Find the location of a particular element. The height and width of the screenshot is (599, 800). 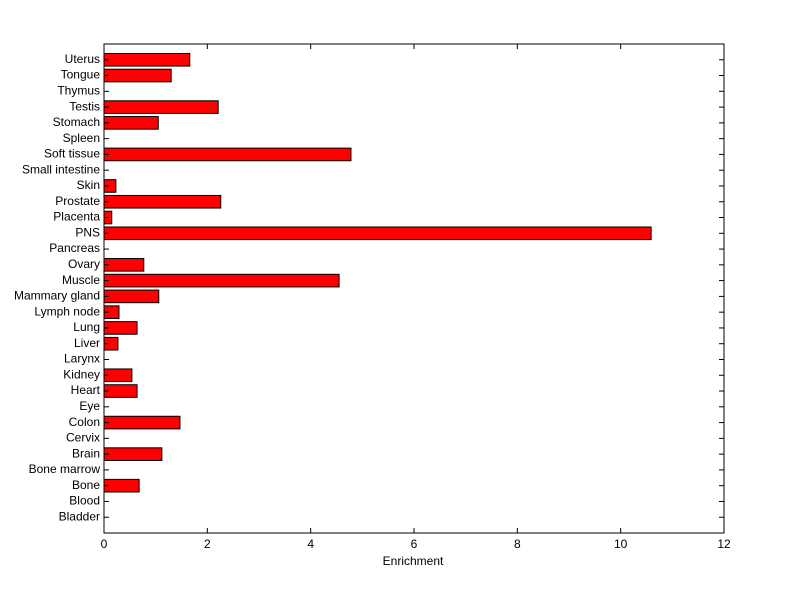

x-tick-label: 10 is located at coordinates (621, 544).